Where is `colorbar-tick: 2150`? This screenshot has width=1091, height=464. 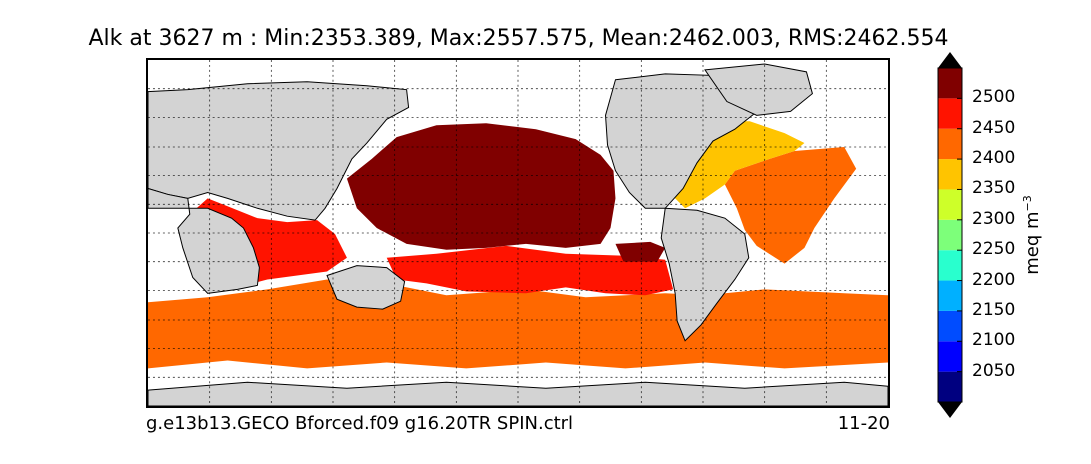 colorbar-tick: 2150 is located at coordinates (994, 309).